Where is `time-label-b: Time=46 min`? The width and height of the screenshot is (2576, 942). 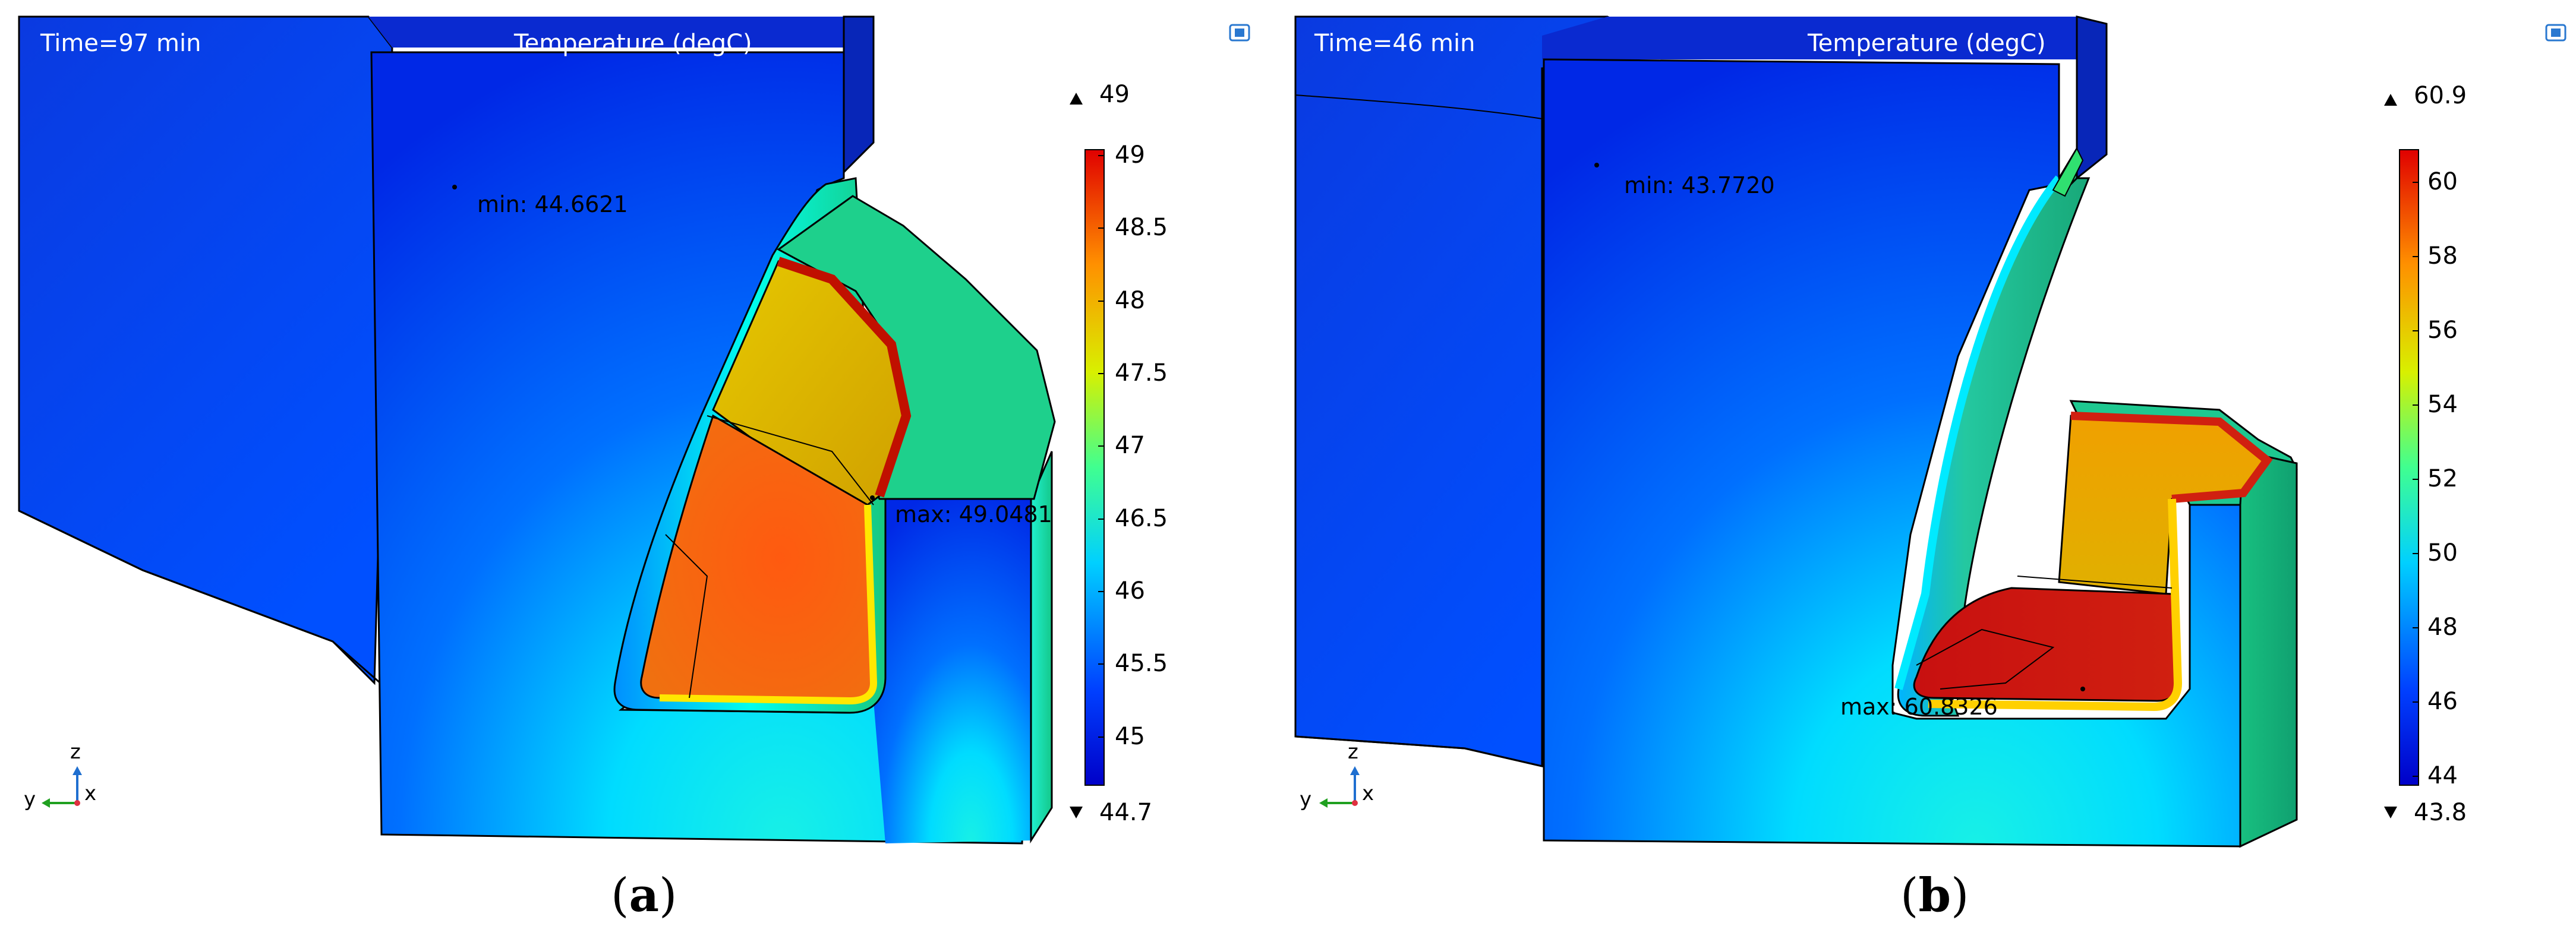 time-label-b: Time=46 min is located at coordinates (1394, 43).